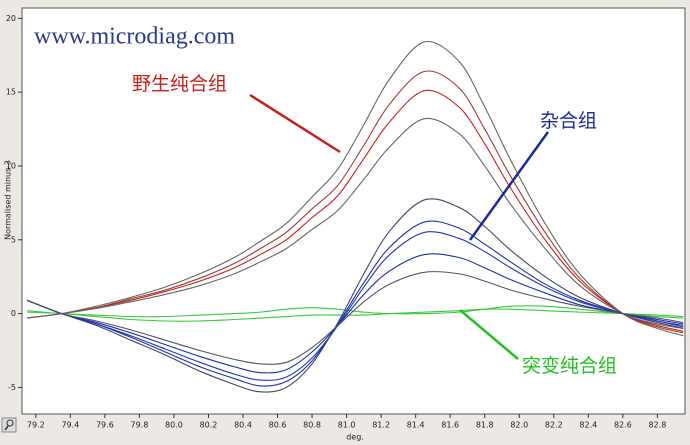 This screenshot has width=690, height=445. Describe the element at coordinates (568, 121) in the screenshot. I see `annotation: 杂合组` at that location.